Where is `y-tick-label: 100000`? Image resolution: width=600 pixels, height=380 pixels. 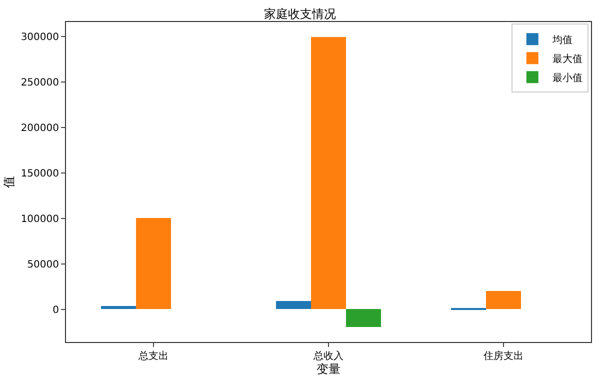 y-tick-label: 100000 is located at coordinates (39, 219).